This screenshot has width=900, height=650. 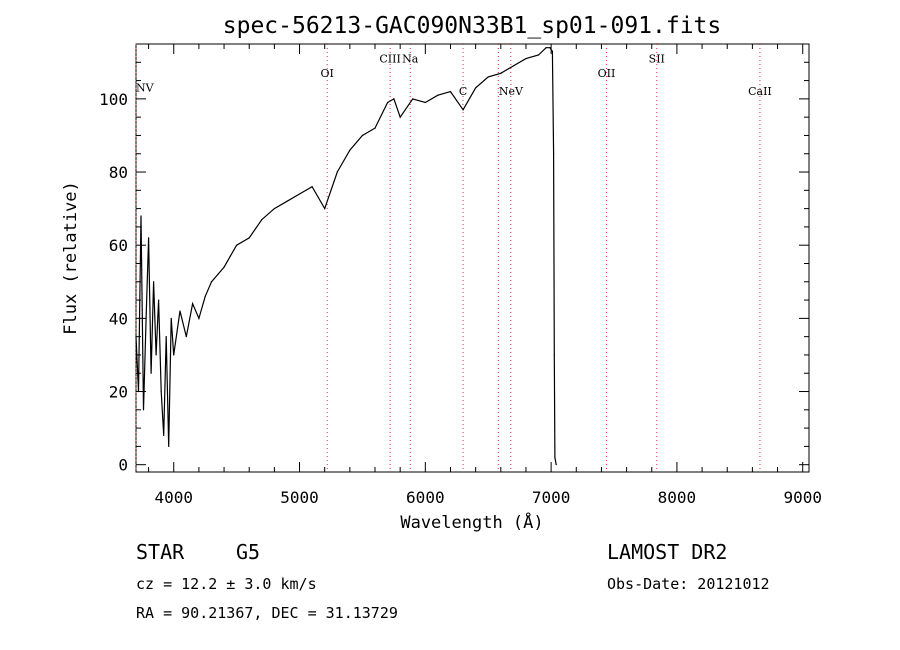 I want to click on line-label: OII, so click(x=607, y=73).